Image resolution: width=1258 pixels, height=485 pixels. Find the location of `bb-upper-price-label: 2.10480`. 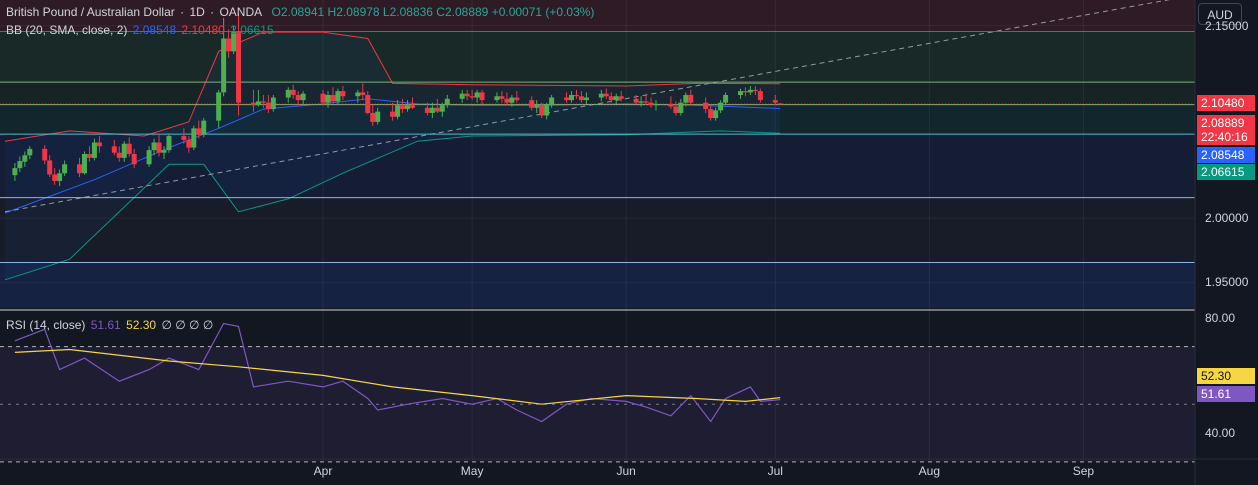

bb-upper-price-label: 2.10480 is located at coordinates (1226, 103).